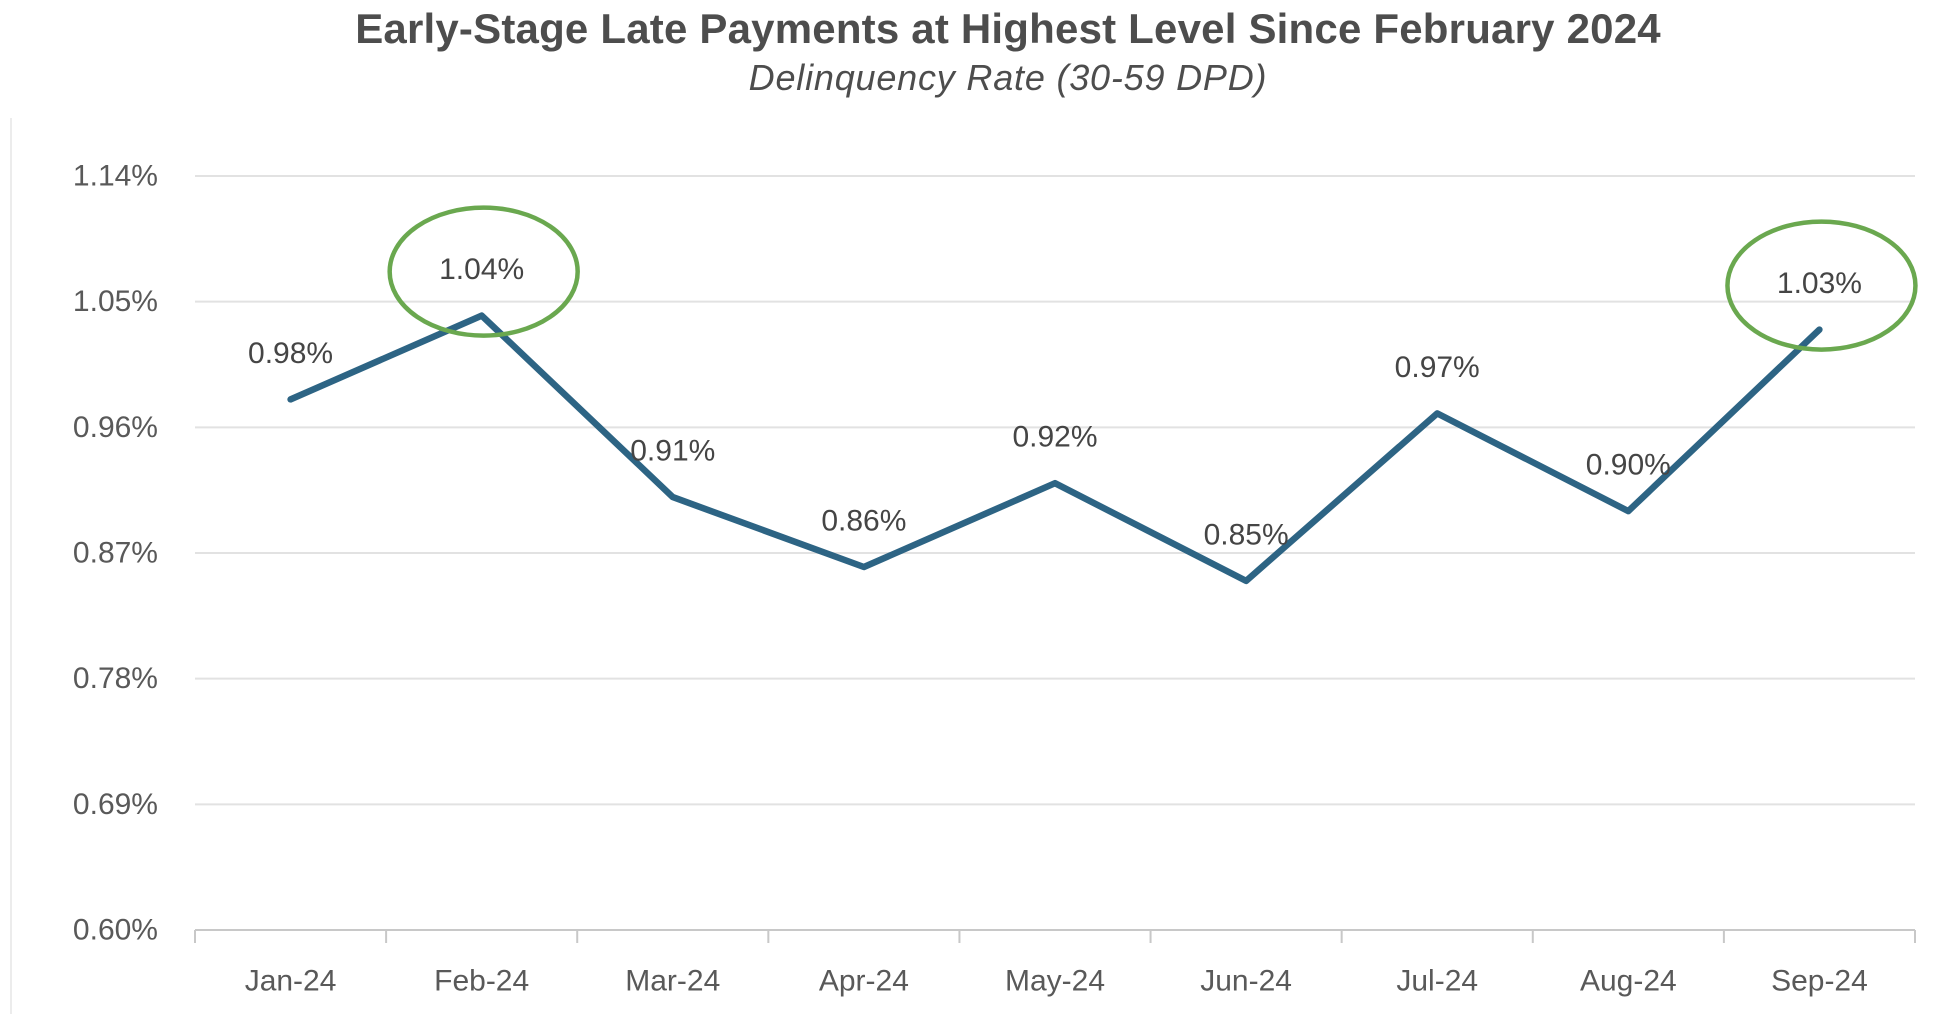 This screenshot has height=1014, width=1956. I want to click on x-tick-label: Sep-24, so click(1819, 981).